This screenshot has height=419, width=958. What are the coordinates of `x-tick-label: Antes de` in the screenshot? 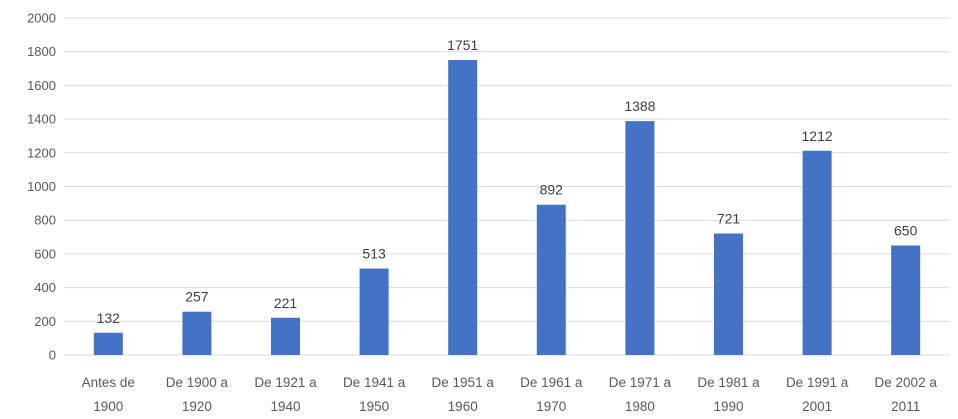 It's located at (108, 382).